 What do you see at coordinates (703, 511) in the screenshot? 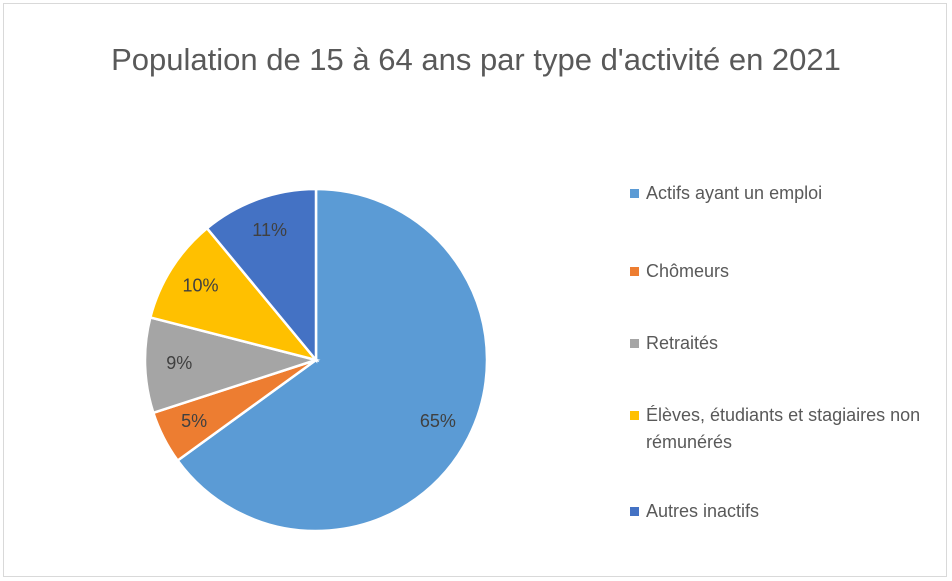
I see `legend-label: Autres inactifs` at bounding box center [703, 511].